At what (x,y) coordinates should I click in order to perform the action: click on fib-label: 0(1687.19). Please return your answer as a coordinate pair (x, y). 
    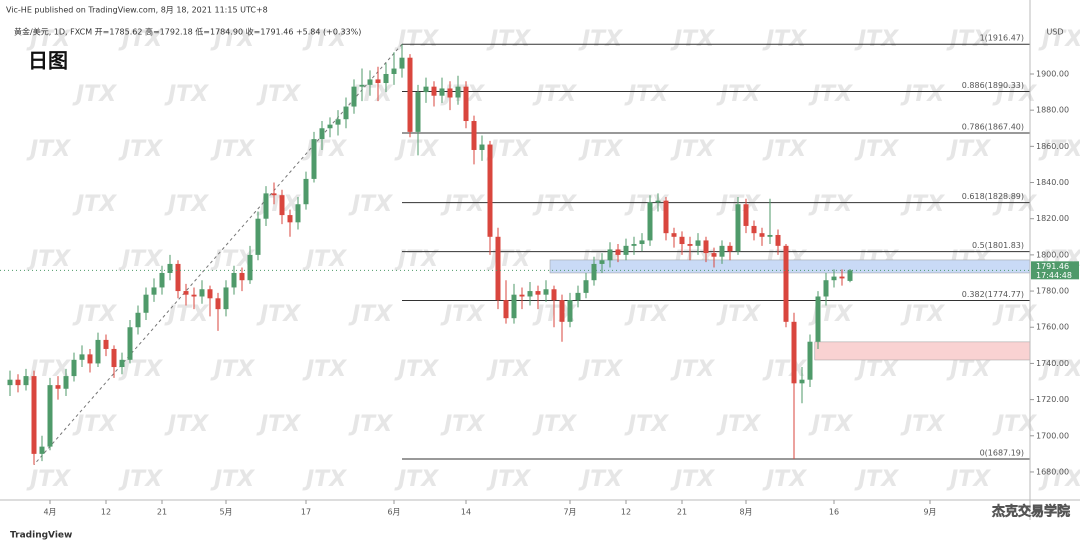
    Looking at the image, I should click on (1002, 452).